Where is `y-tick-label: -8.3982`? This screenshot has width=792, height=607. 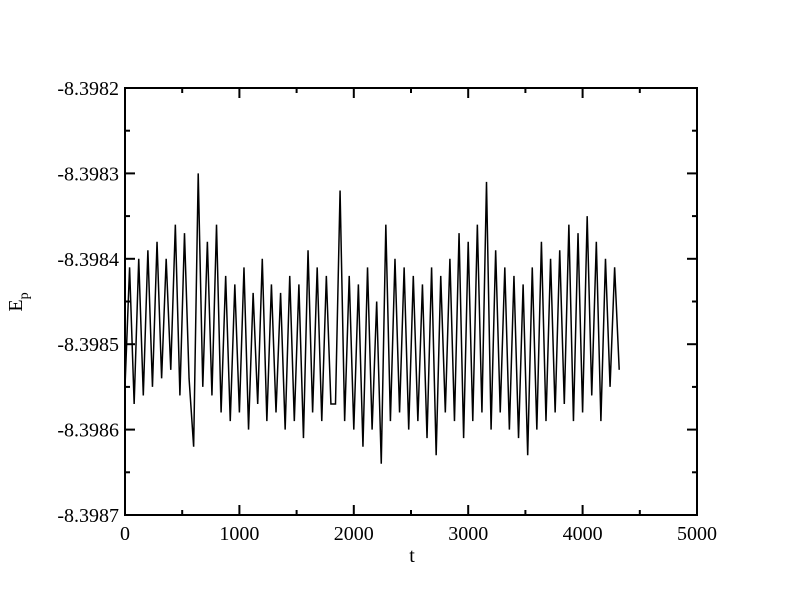 y-tick-label: -8.3982 is located at coordinates (88, 89).